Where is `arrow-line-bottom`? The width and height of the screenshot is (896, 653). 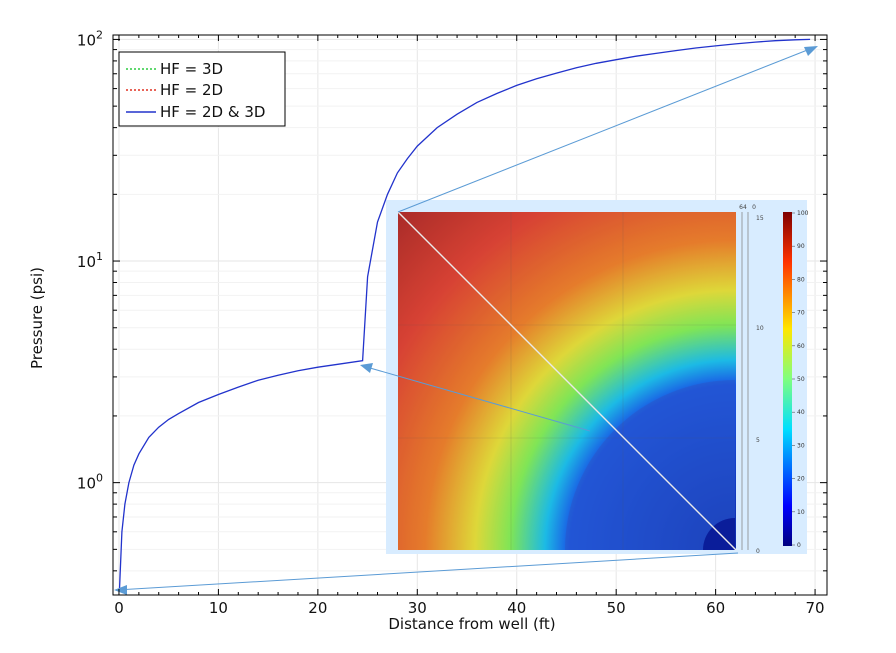 arrow-line-bottom is located at coordinates (427, 571).